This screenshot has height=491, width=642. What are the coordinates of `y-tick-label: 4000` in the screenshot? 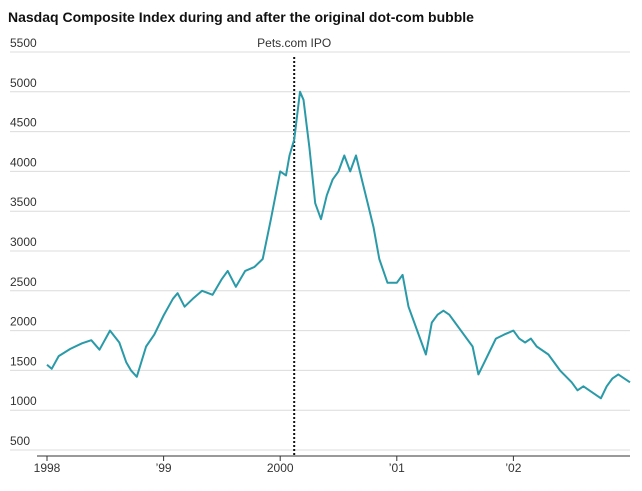 It's located at (23, 162).